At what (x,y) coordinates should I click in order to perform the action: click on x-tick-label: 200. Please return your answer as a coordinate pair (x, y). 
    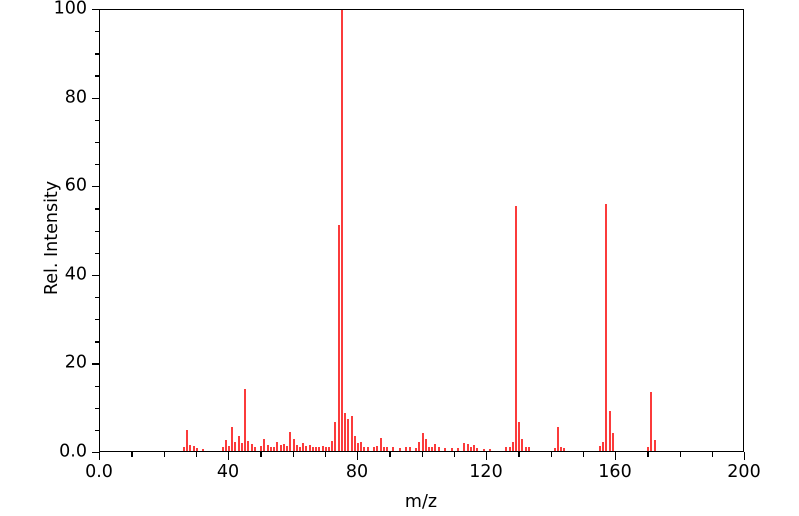
    Looking at the image, I should click on (744, 472).